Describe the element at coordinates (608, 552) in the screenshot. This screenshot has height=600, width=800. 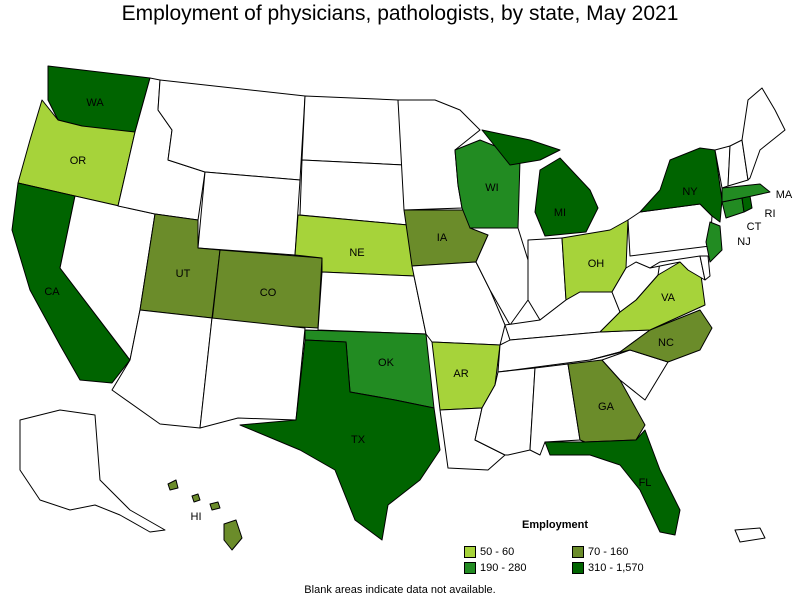
I see `legend-label: 70 - 160` at that location.